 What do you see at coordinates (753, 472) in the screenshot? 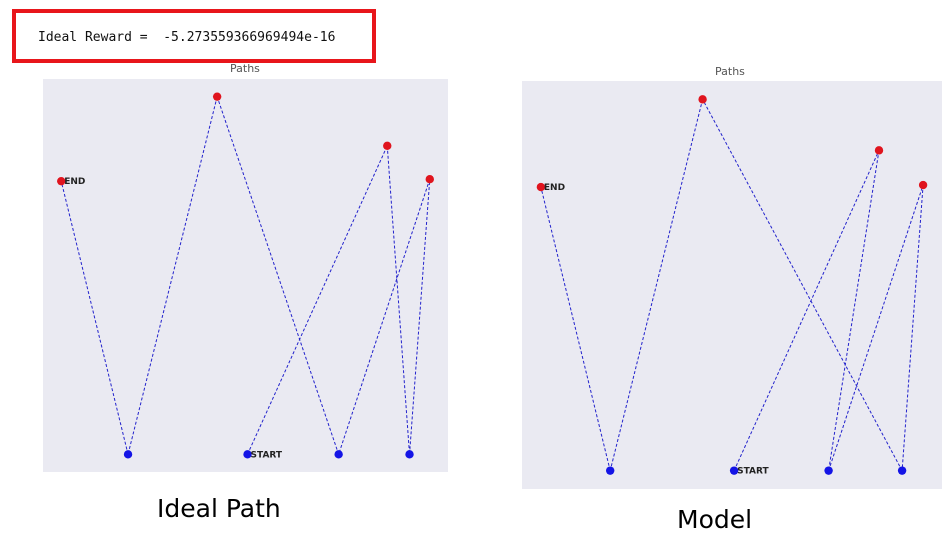
I see `model-node-label-start: START` at bounding box center [753, 472].